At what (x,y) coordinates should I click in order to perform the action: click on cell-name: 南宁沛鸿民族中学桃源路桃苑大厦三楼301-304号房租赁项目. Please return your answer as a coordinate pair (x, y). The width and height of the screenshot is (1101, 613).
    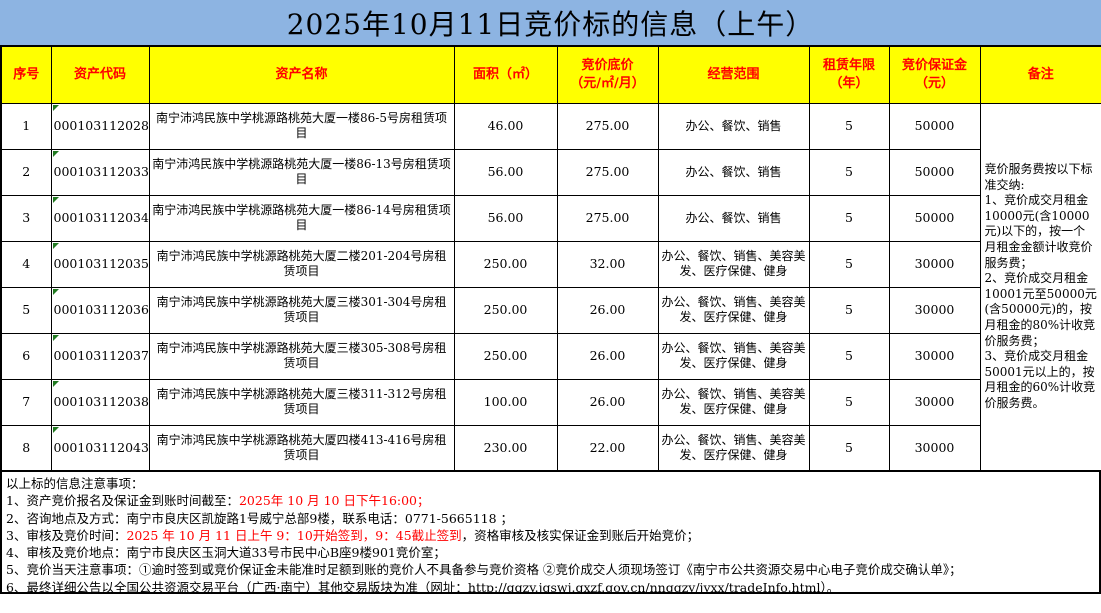
    Looking at the image, I should click on (301, 310).